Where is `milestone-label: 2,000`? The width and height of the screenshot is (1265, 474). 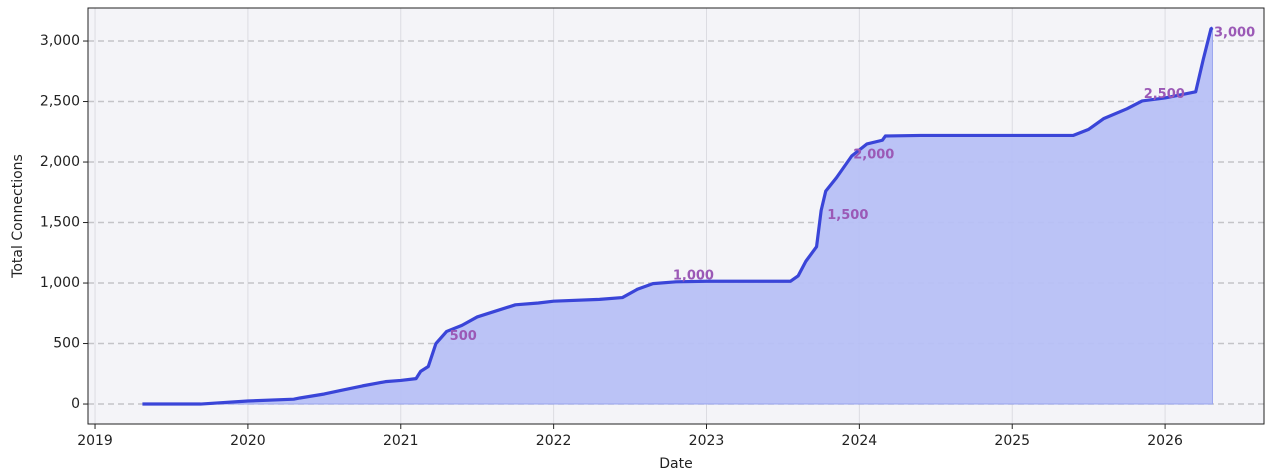
milestone-label: 2,000 is located at coordinates (873, 154).